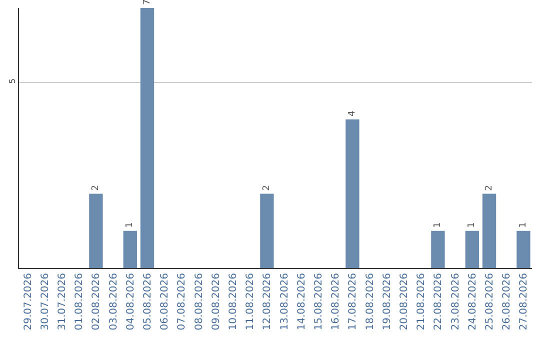 Image resolution: width=540 pixels, height=340 pixels. What do you see at coordinates (319, 301) in the screenshot?
I see `x-tick-label: 15.08.2026` at bounding box center [319, 301].